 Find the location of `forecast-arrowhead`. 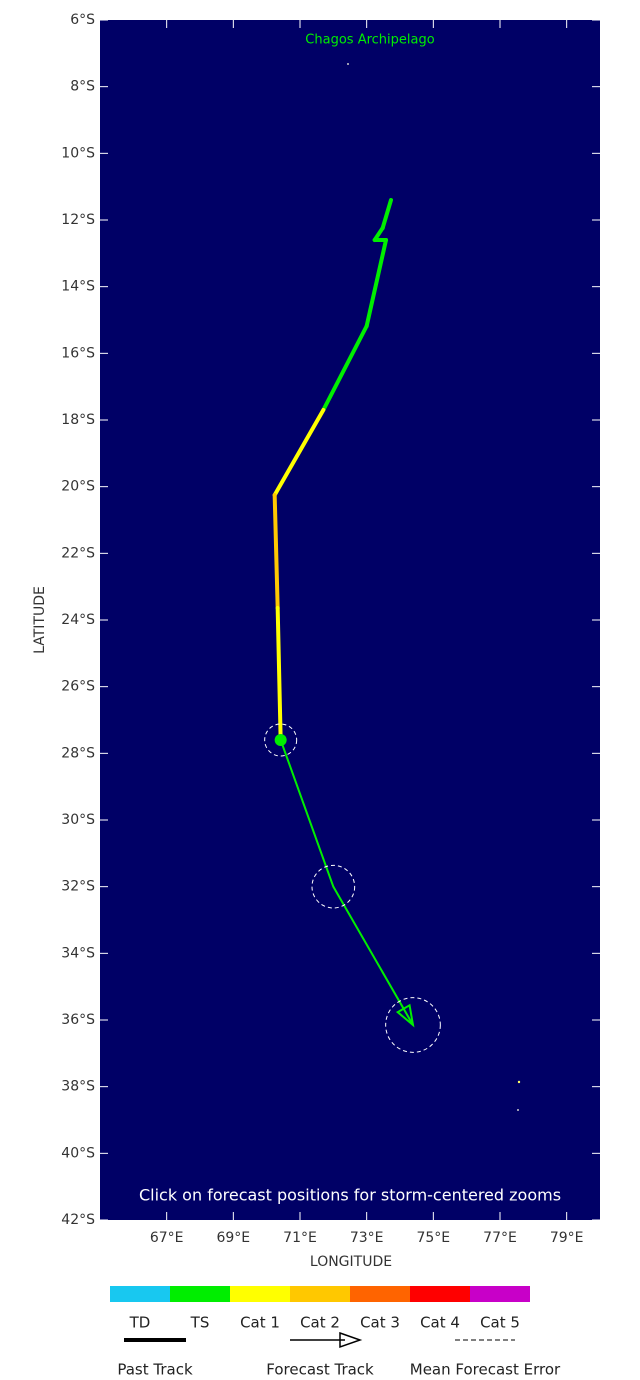

forecast-arrowhead is located at coordinates (405, 1015).